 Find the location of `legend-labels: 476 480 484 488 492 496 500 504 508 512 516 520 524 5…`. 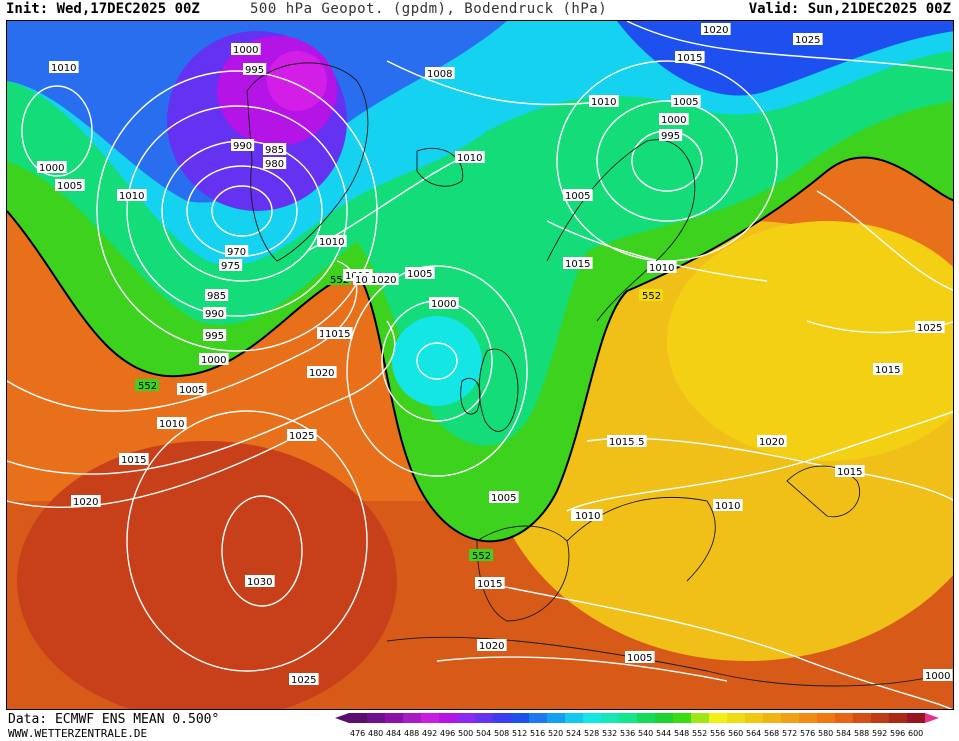

legend-labels: 476 480 484 488 492 496 500 504 508 512 516 520 524 5… is located at coordinates (636, 733).